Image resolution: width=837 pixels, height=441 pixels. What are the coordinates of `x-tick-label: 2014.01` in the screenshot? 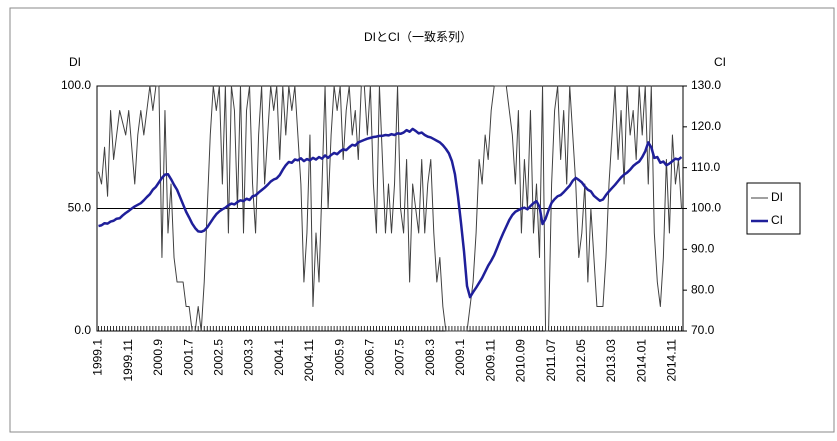 It's located at (641, 361).